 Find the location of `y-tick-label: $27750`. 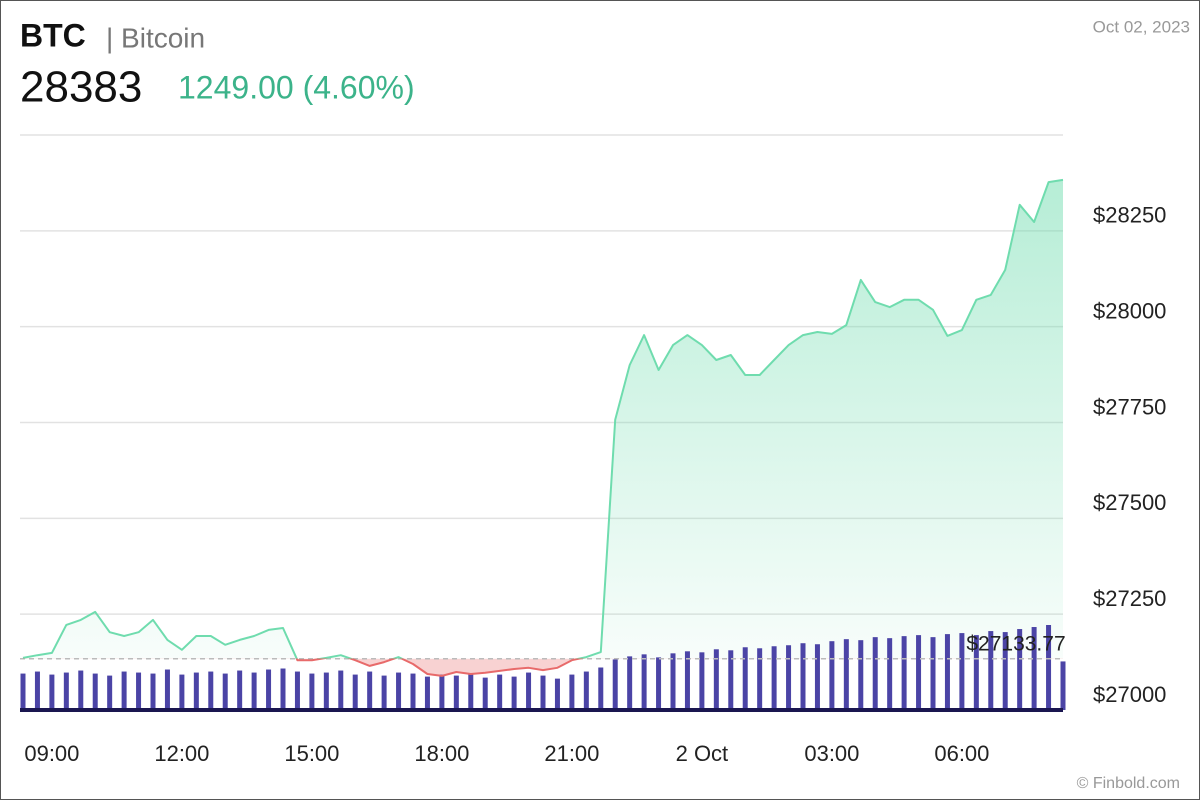

y-tick-label: $27750 is located at coordinates (1129, 406).